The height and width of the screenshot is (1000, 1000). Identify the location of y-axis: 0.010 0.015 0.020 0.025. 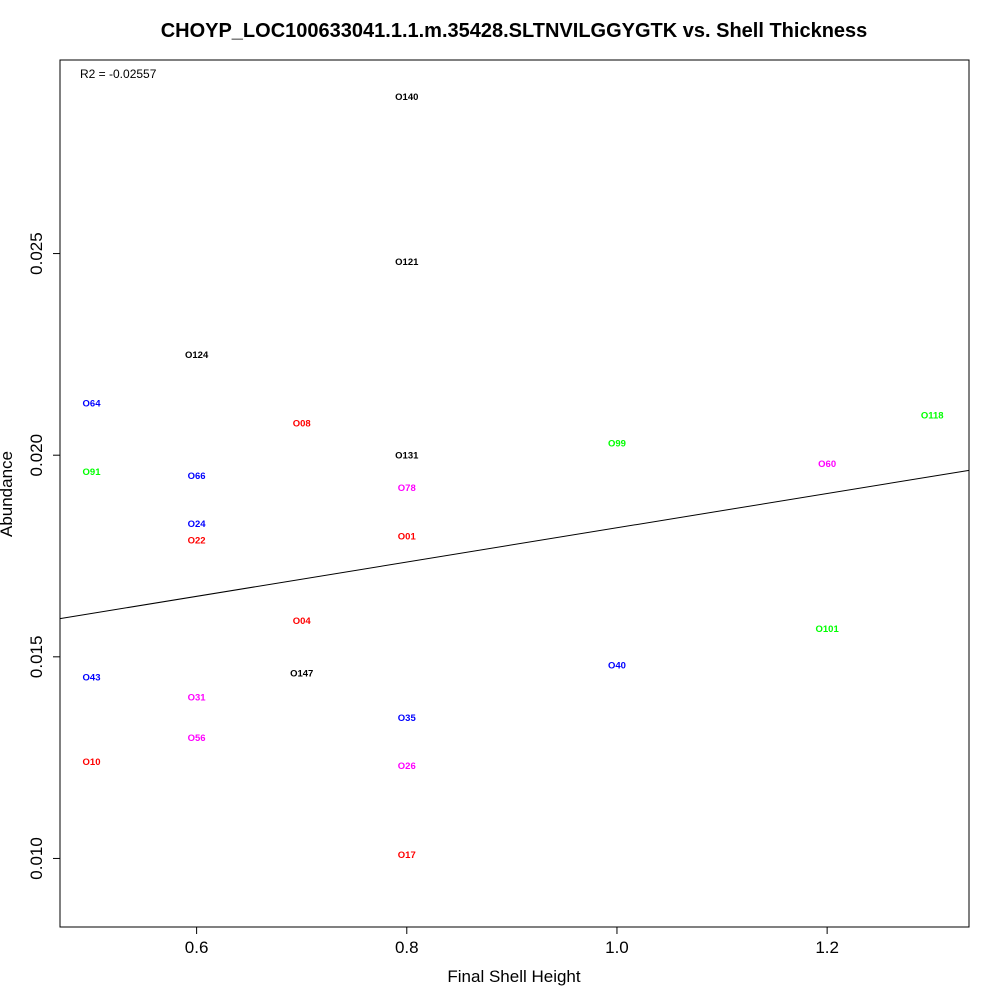
(44, 556).